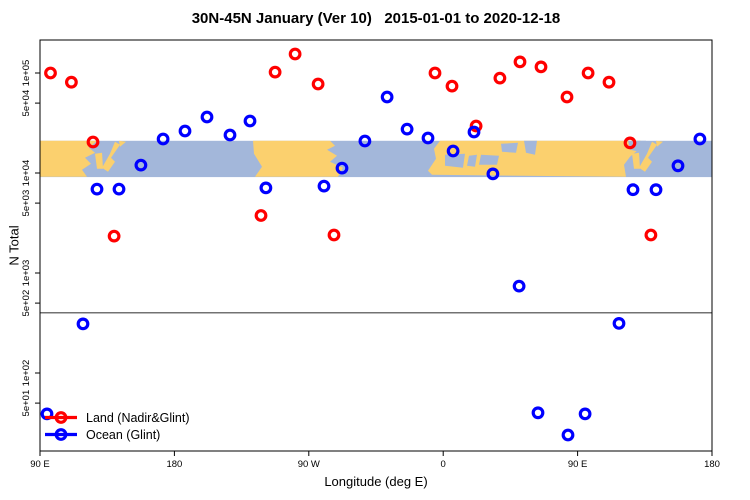  What do you see at coordinates (376, 481) in the screenshot?
I see `x-axis-title: Longitude (deg E)` at bounding box center [376, 481].